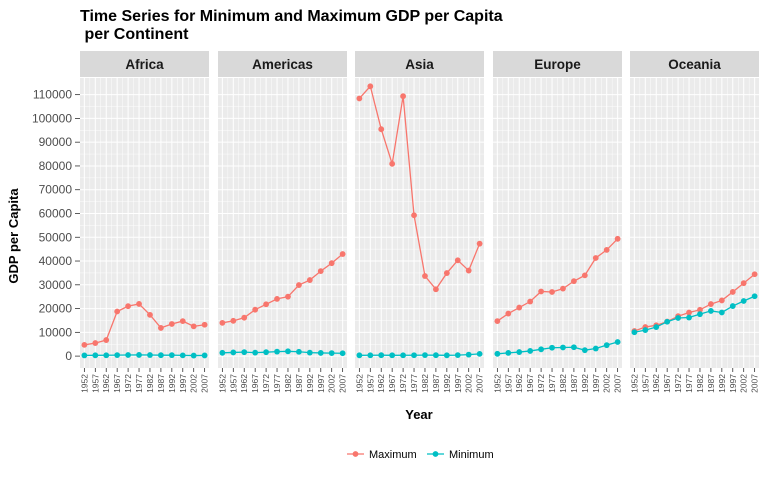  What do you see at coordinates (68, 356) in the screenshot?
I see `y-tick-label: 0` at bounding box center [68, 356].